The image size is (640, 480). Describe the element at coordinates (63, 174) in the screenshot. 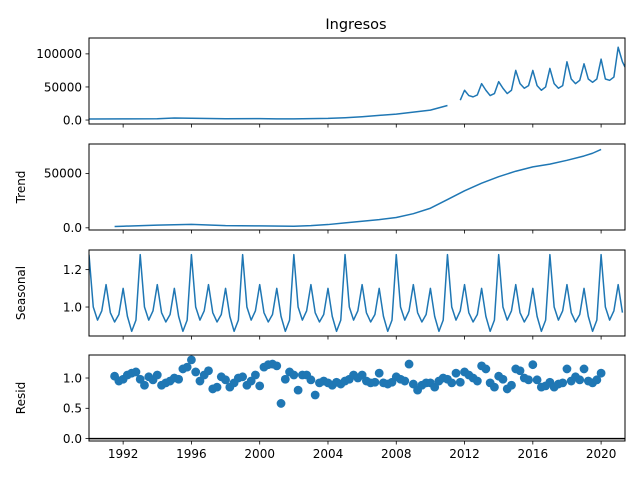

I see `trend-ytick-label: 50000` at that location.